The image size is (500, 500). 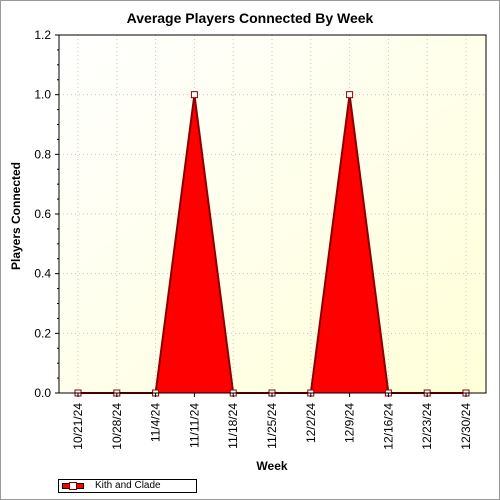 What do you see at coordinates (427, 426) in the screenshot?
I see `x-tick-label: 12/23/24` at bounding box center [427, 426].